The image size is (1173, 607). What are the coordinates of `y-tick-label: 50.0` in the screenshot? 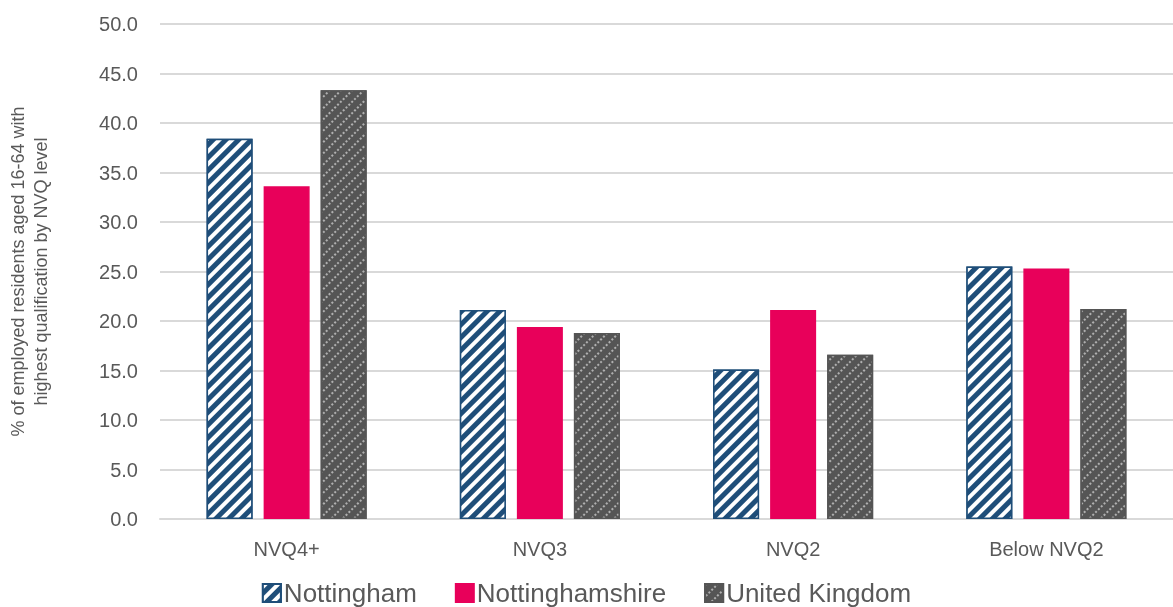 It's located at (118, 24).